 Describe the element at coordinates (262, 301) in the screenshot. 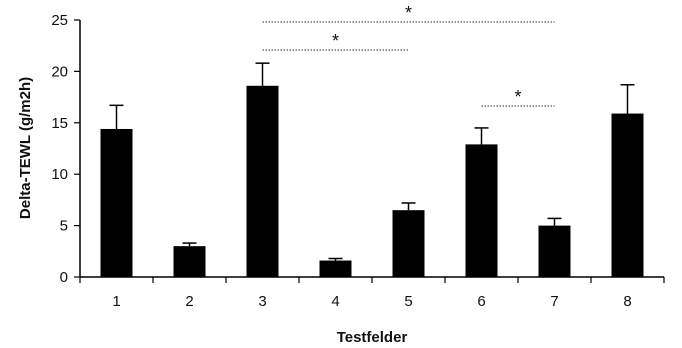

I see `x-tick-label: 3` at that location.